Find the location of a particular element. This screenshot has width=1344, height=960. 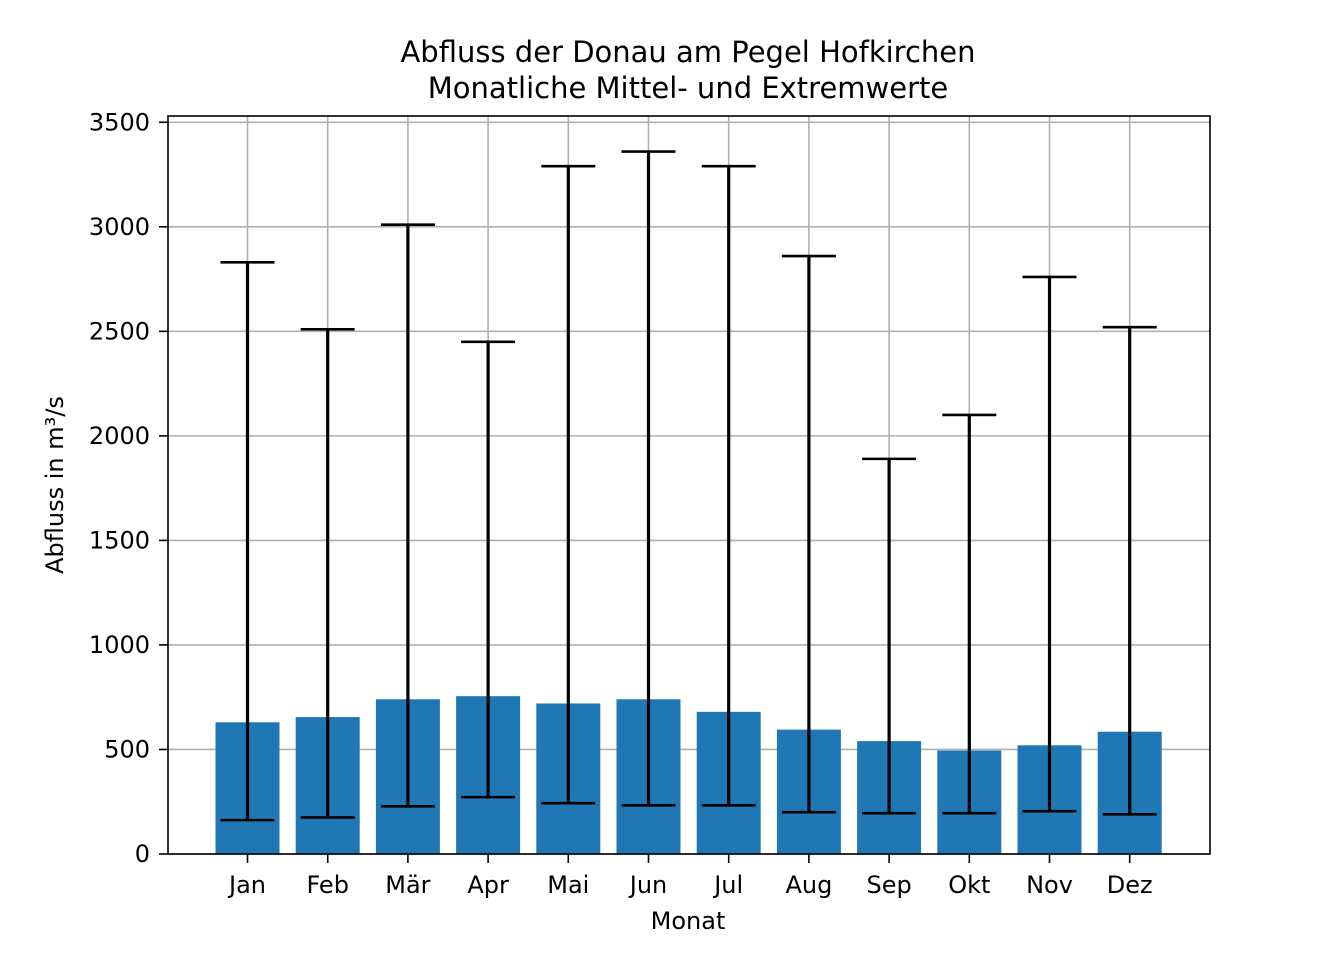

x-tick-label: Jul is located at coordinates (727, 885).